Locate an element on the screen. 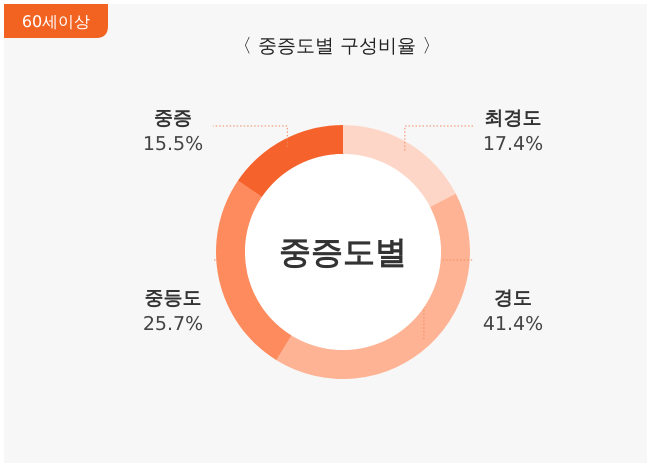  data-label: 17.4% is located at coordinates (513, 144).